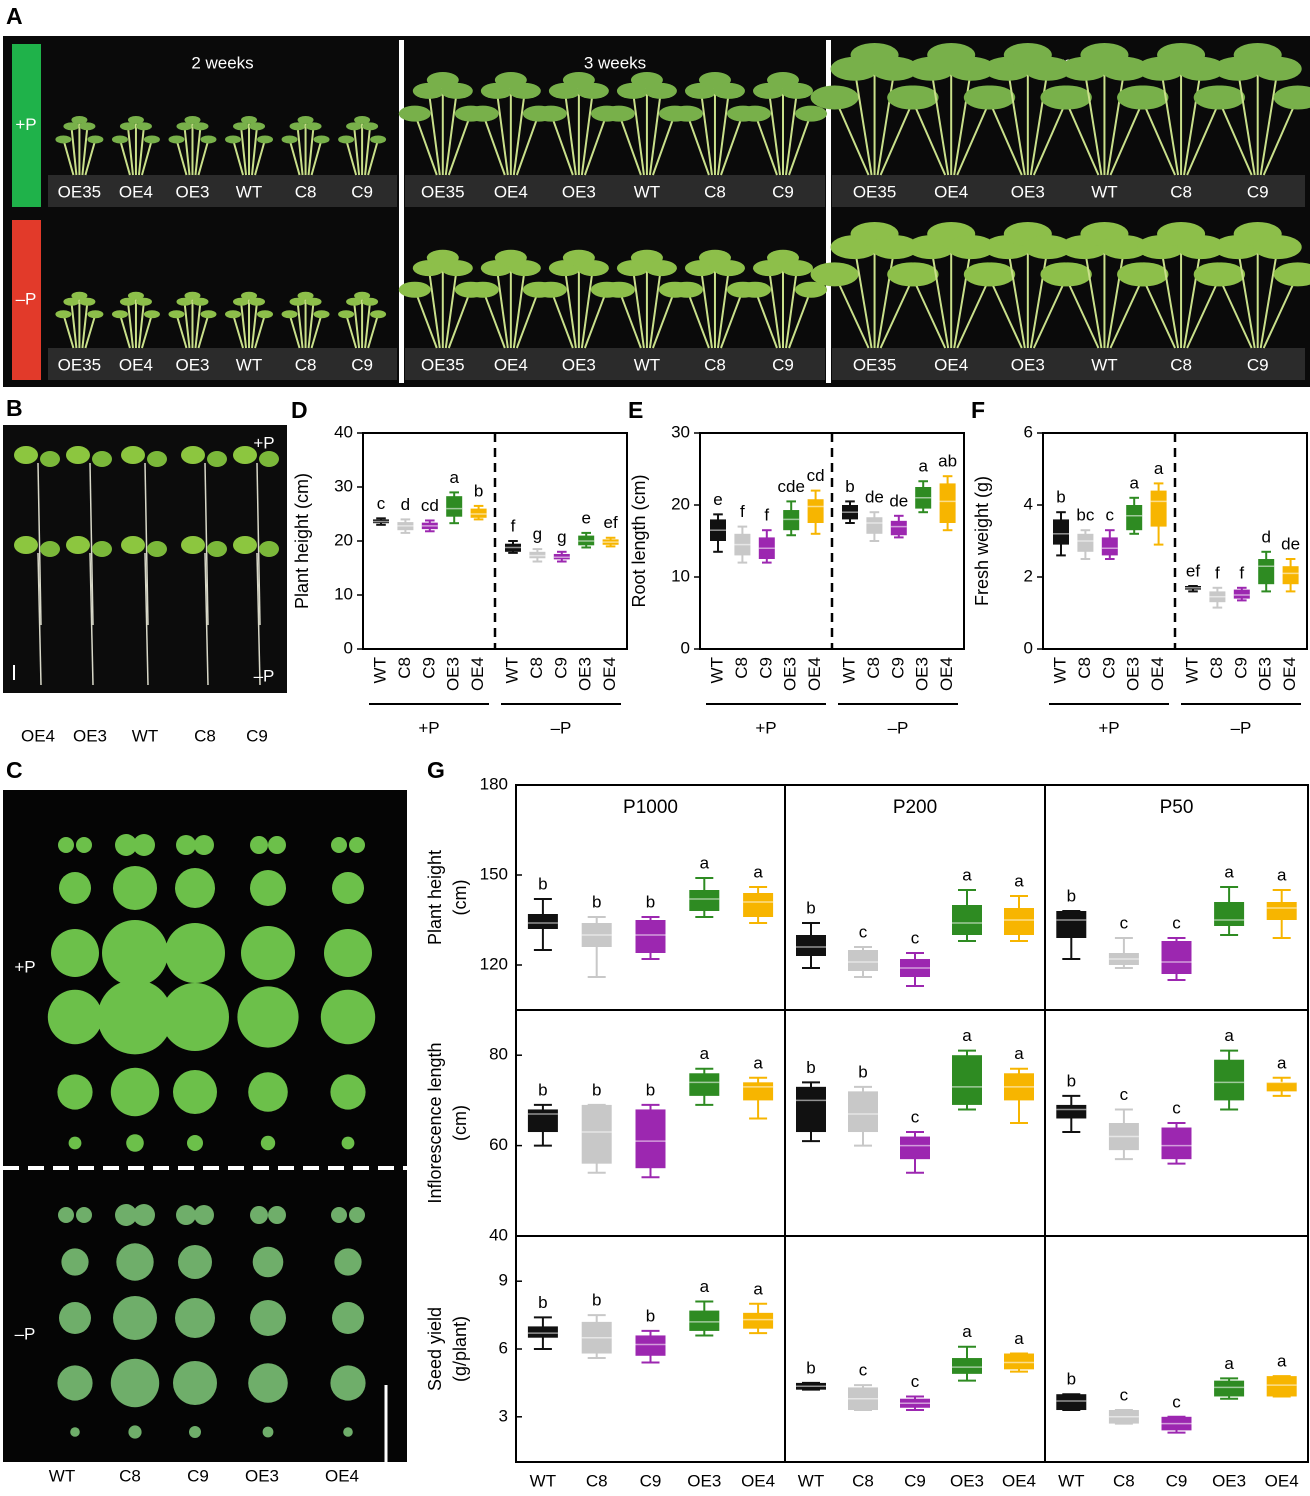 Image resolution: width=1310 pixels, height=1496 pixels. I want to click on y-tick-label: 4, so click(1028, 503).